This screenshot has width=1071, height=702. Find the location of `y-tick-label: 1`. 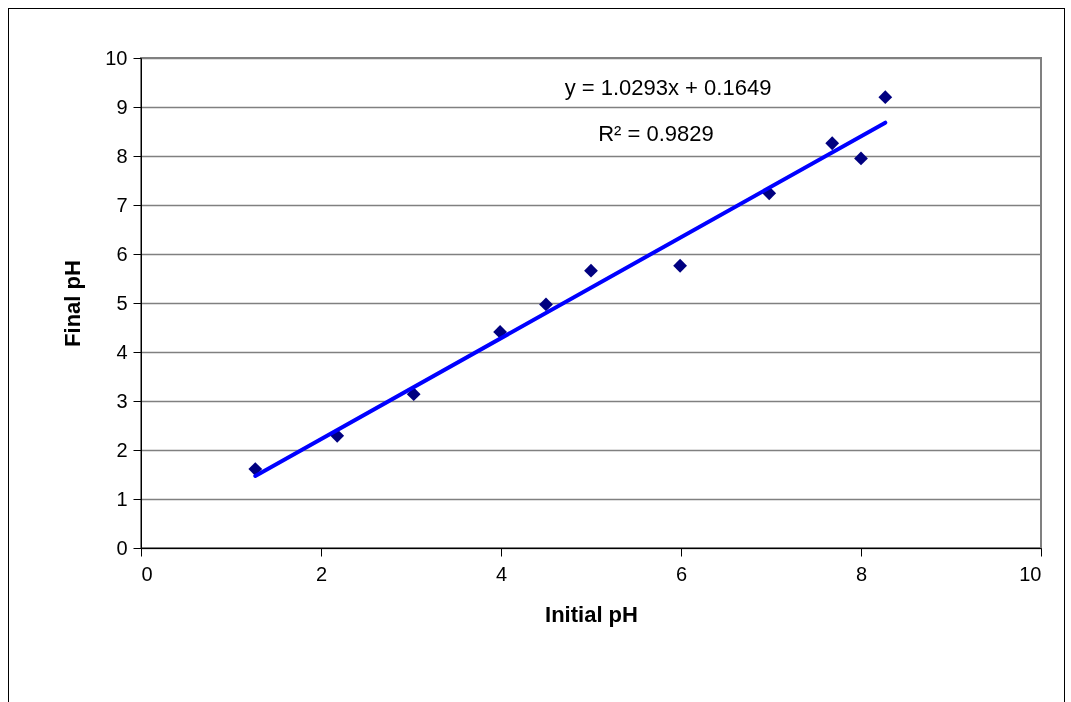

y-tick-label: 1 is located at coordinates (122, 498).